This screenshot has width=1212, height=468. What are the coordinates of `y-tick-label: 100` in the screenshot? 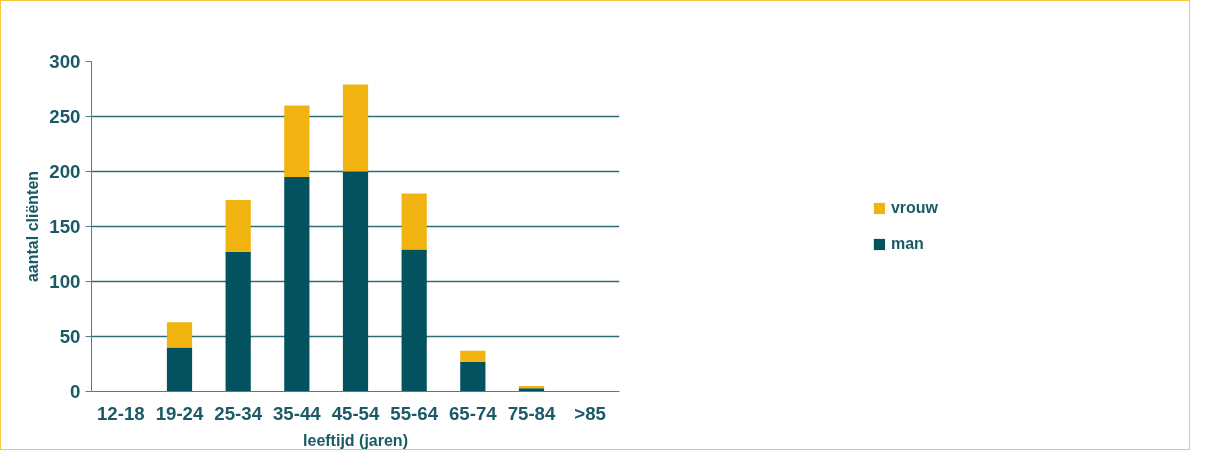 It's located at (65, 281).